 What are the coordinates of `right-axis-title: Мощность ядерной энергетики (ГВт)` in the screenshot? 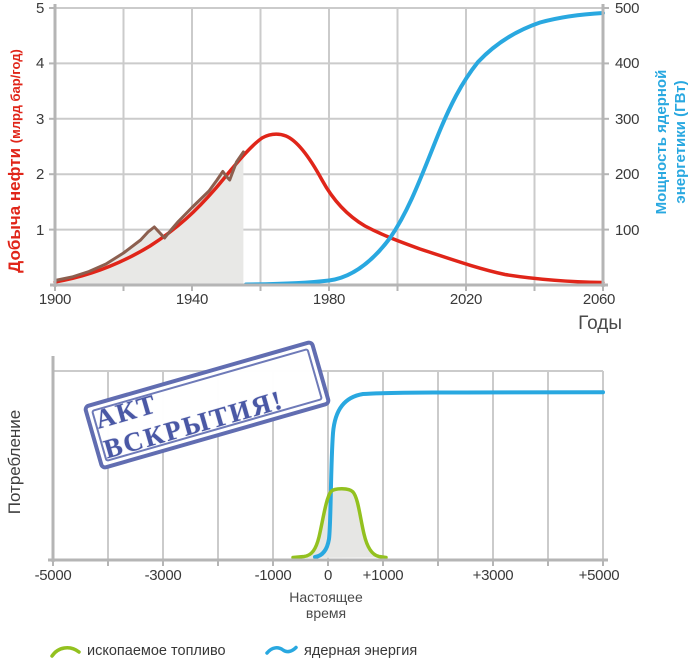 It's located at (672, 142).